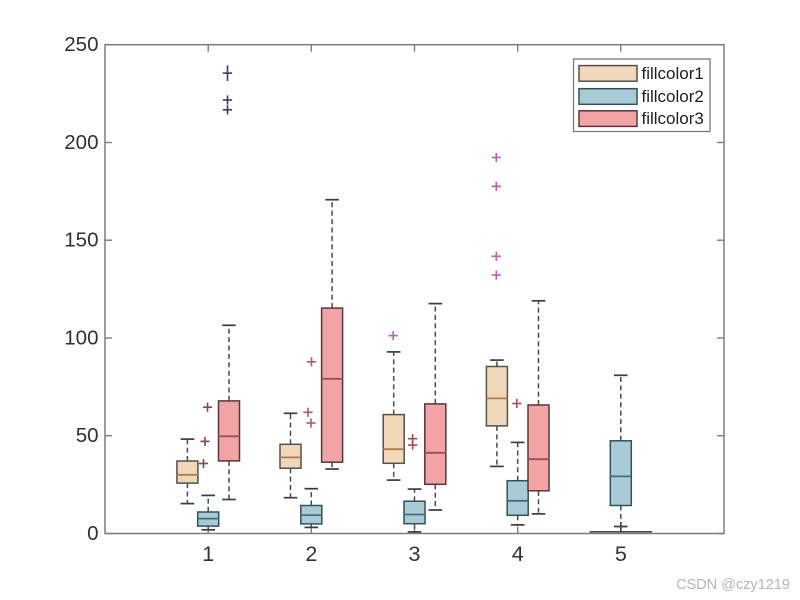  Describe the element at coordinates (87, 435) in the screenshot. I see `svg-text: 50` at that location.